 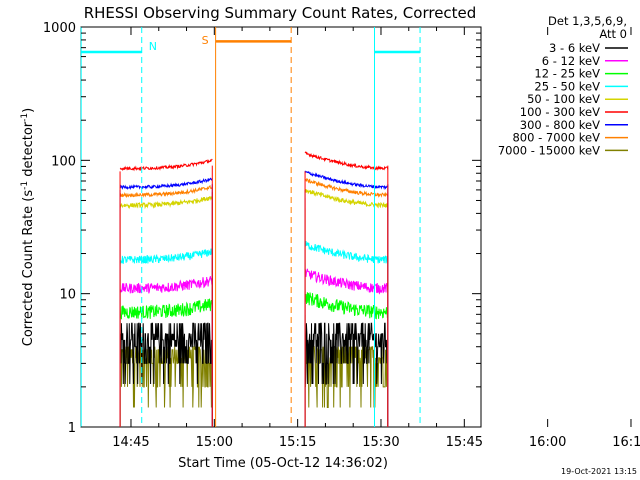 I want to click on legend-label-6: 300 - 800 keV, so click(x=560, y=125).